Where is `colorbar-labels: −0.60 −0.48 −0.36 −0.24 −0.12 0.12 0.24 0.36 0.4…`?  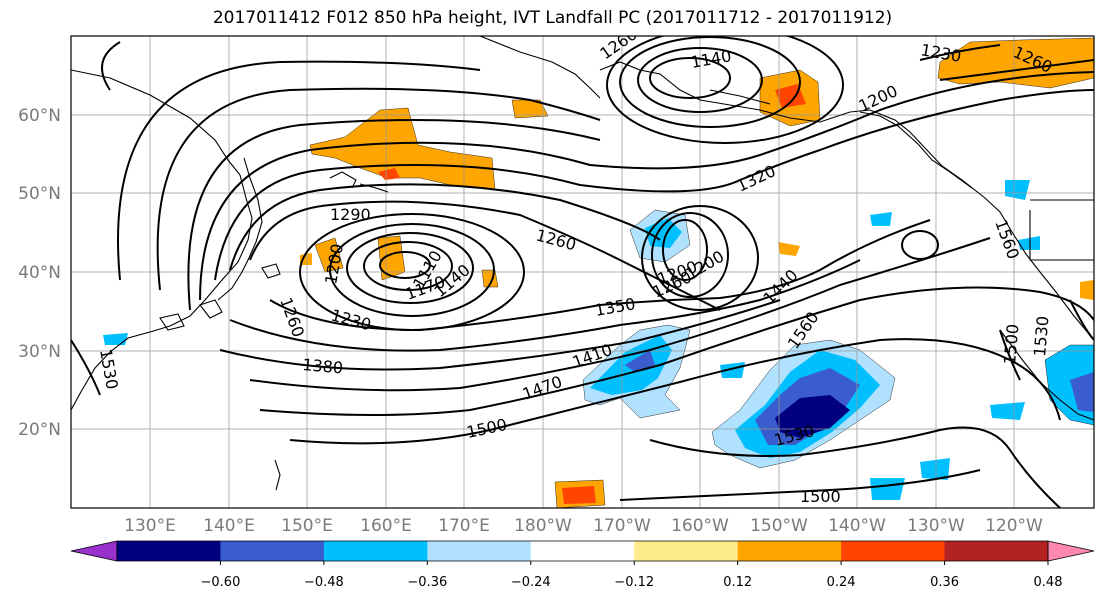
colorbar-labels: −0.60 −0.48 −0.36 −0.24 −0.12 0.12 0.24 0.36 0.4… is located at coordinates (632, 575).